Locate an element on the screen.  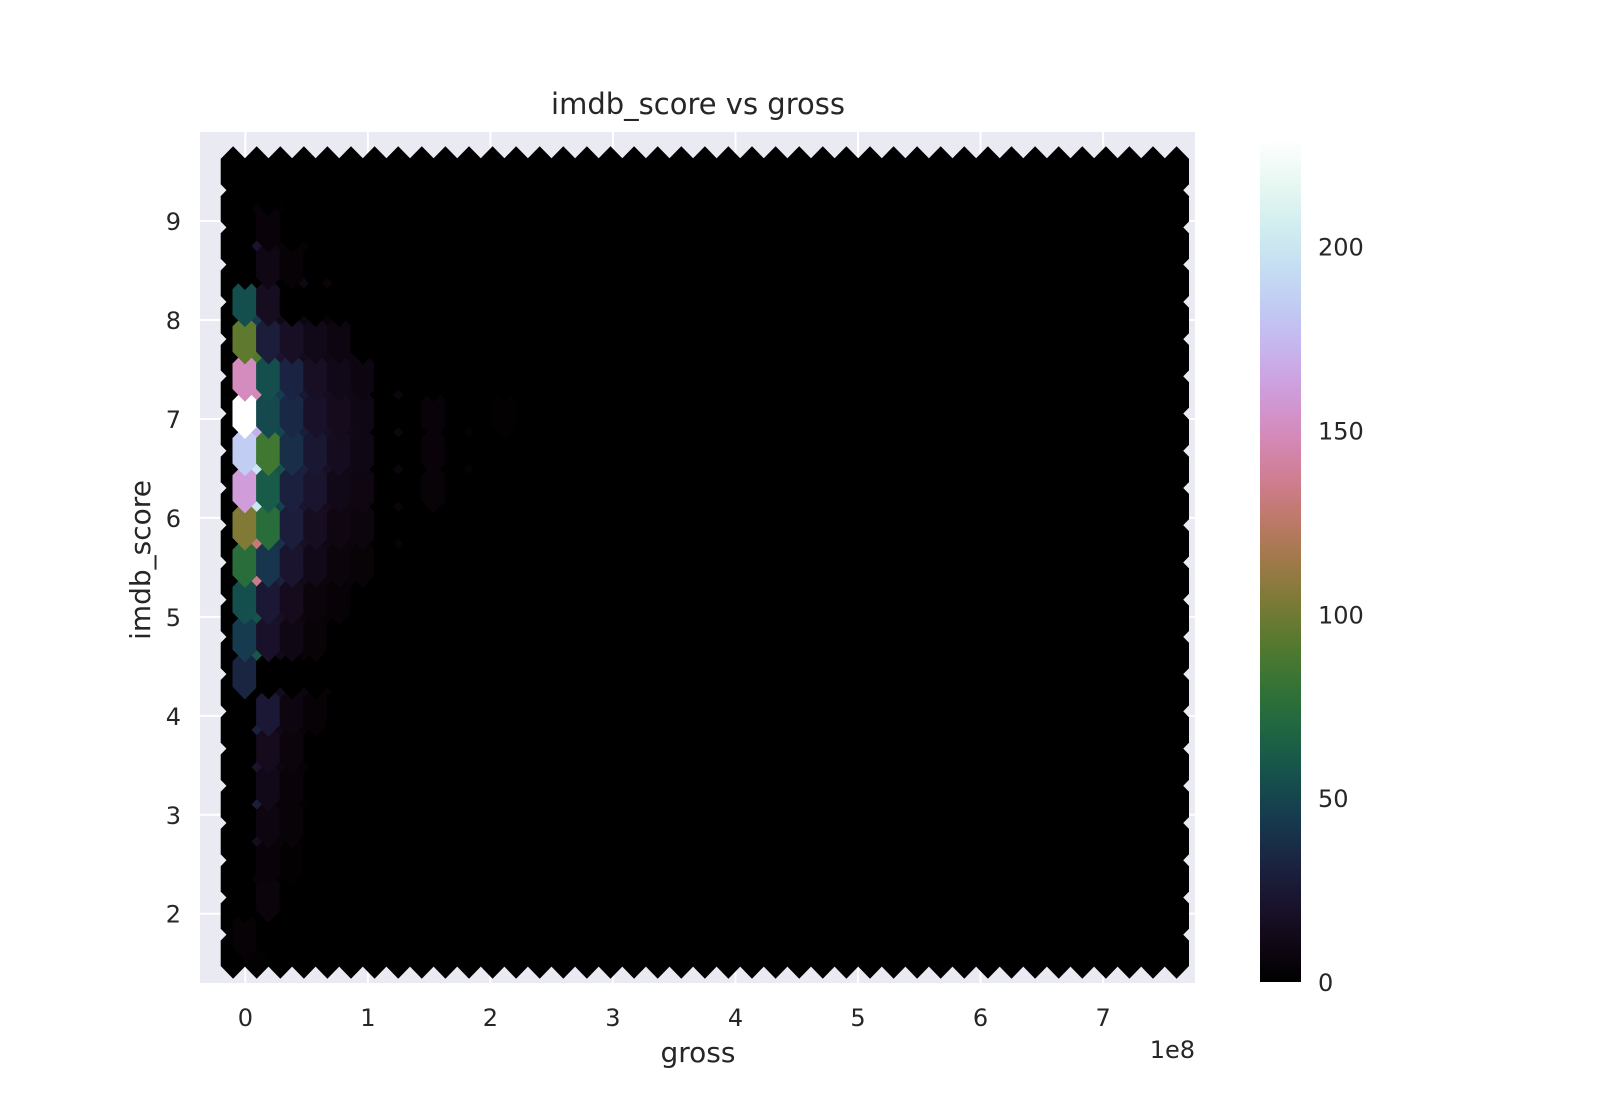
y-tick-label: 2 is located at coordinates (173, 915).